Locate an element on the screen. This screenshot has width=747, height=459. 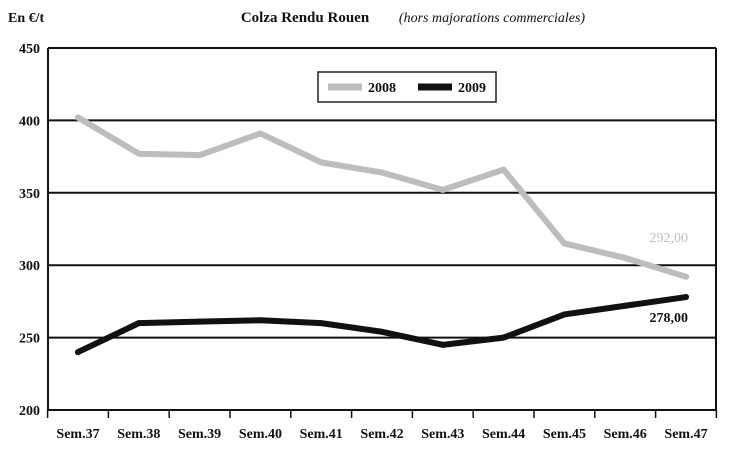
x-tick-label: Sem.44 is located at coordinates (503, 434).